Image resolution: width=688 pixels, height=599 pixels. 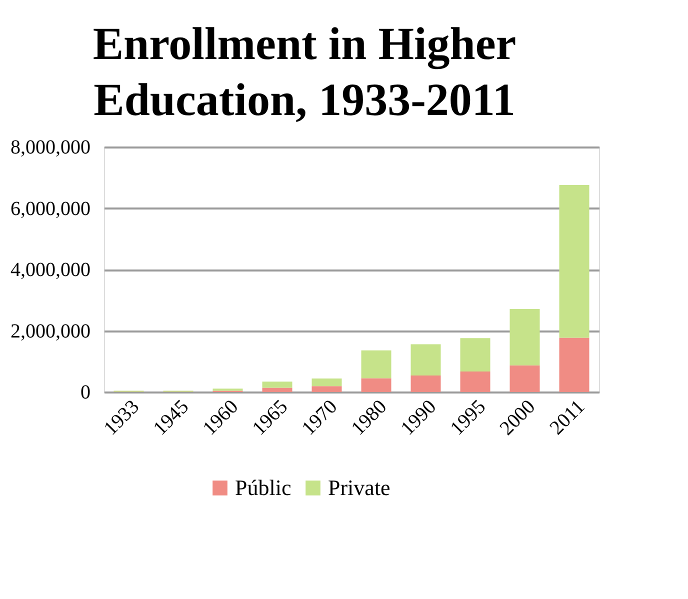 What do you see at coordinates (50, 270) in the screenshot?
I see `y-tick-label: 4,000,000` at bounding box center [50, 270].